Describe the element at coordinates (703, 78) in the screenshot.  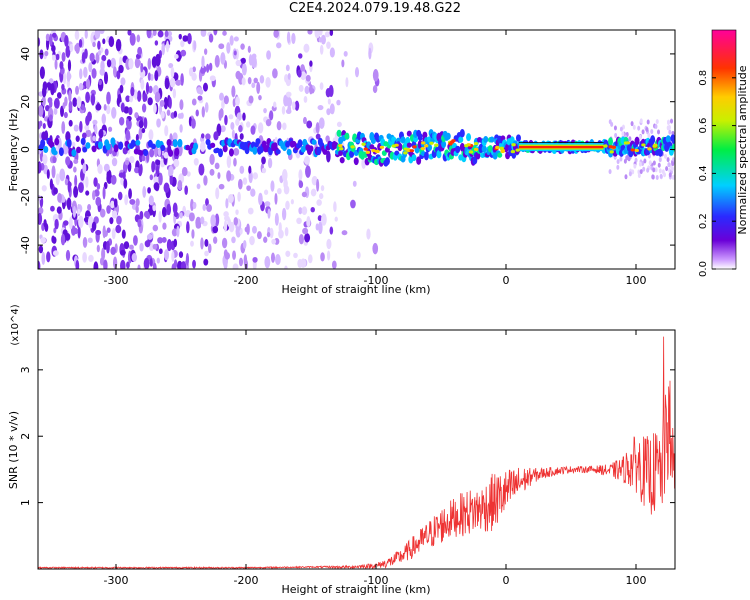
I see `colorbar-tick-label: 0.8` at that location.